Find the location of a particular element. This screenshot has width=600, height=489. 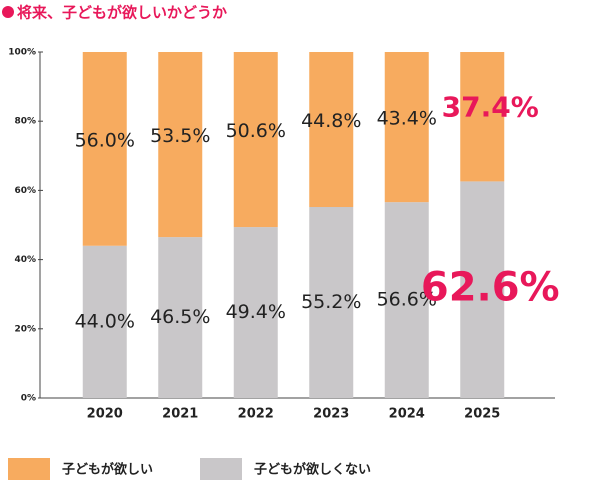

data-label: 53.5% is located at coordinates (180, 136).